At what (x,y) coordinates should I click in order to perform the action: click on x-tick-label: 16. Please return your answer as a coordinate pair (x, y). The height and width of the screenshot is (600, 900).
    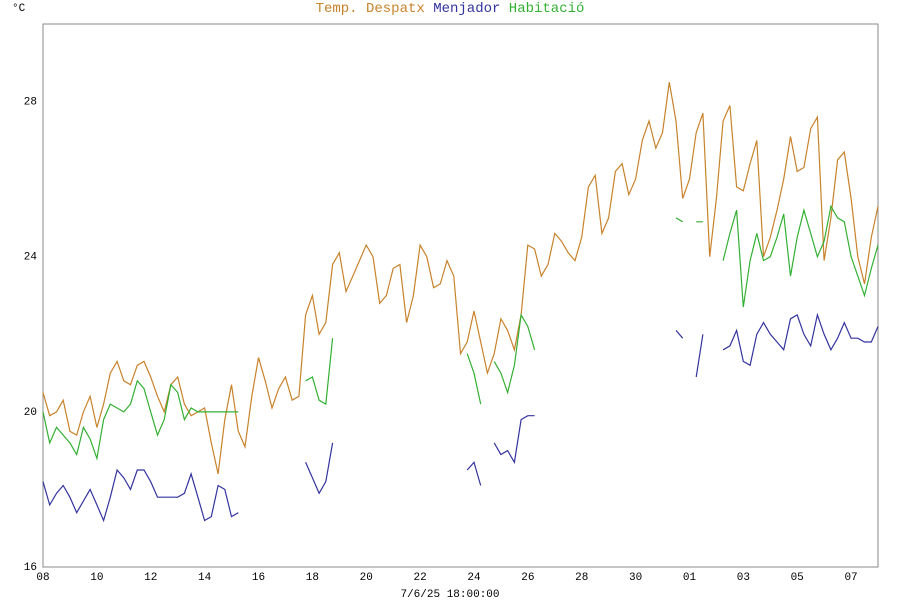
    Looking at the image, I should click on (258, 578).